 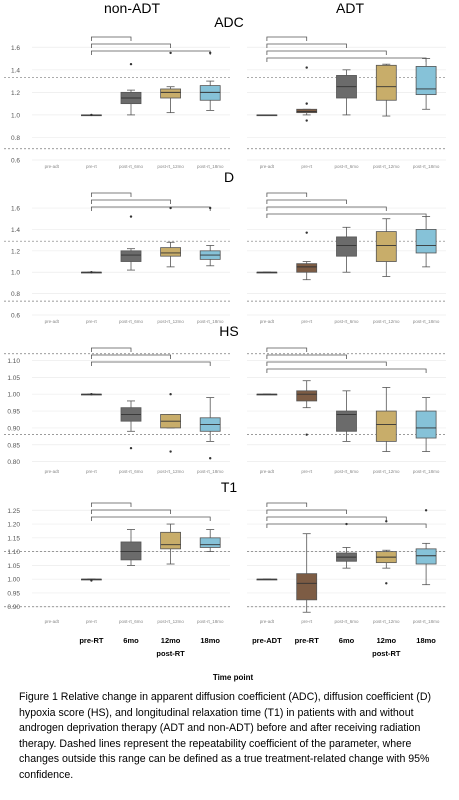 What do you see at coordinates (13, 445) in the screenshot?
I see `y-tick-label: 0.85` at bounding box center [13, 445].